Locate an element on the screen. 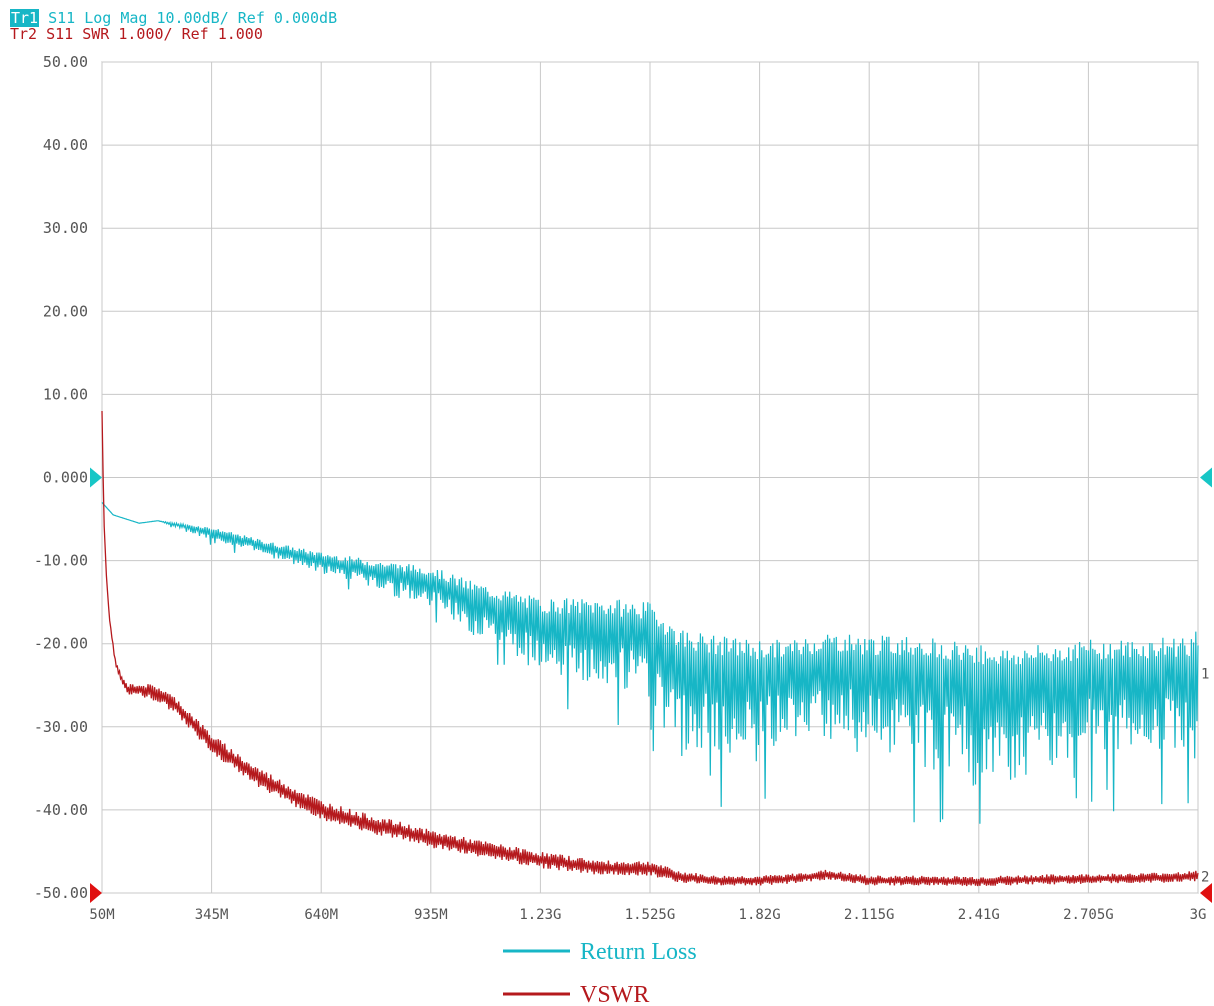 This screenshot has height=1006, width=1214. y-tick-label: 50.00 is located at coordinates (65, 62).